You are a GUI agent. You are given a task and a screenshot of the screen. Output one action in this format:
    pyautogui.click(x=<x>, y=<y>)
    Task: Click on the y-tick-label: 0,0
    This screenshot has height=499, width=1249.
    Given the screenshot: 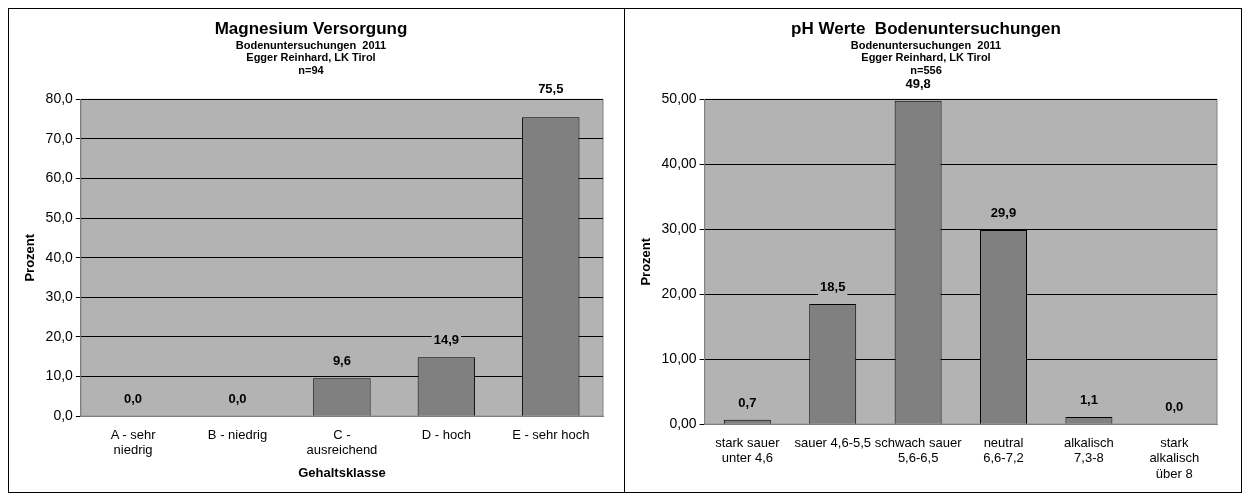 What is the action you would take?
    pyautogui.click(x=63, y=415)
    